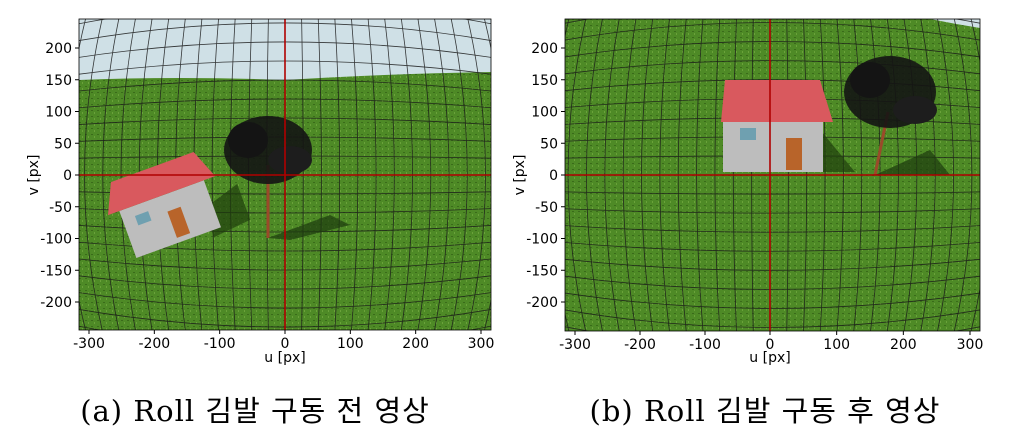  Describe the element at coordinates (255, 411) in the screenshot. I see `caption-a: (a) Roll 김발 구동 전 영상` at that location.